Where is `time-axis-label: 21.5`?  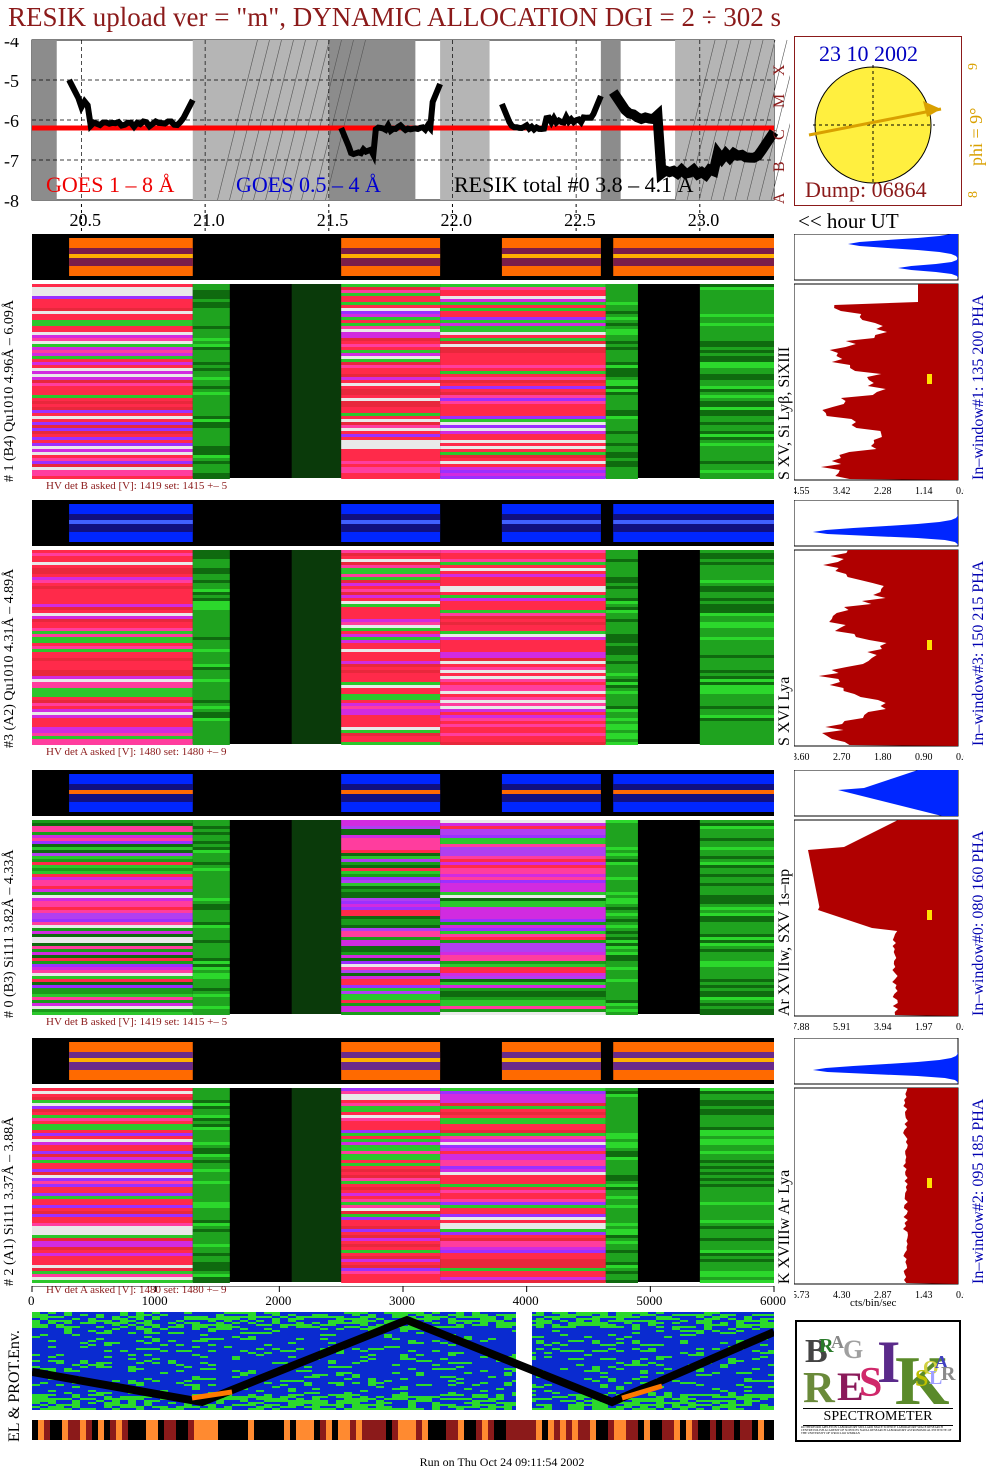 time-axis-label: 21.5 is located at coordinates (333, 220).